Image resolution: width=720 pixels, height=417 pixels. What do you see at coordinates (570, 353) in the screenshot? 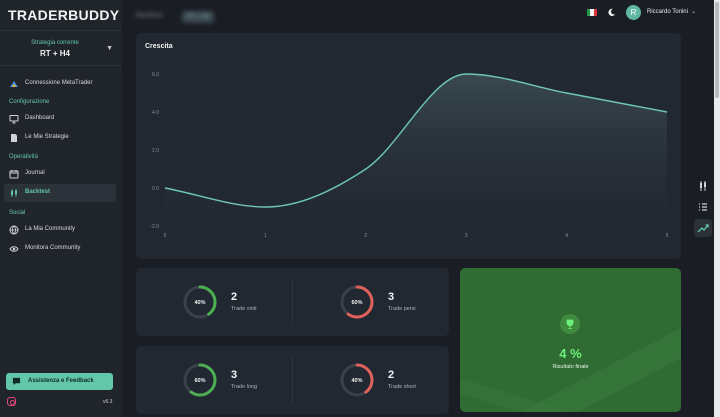
I see `final-result-value: 4 %` at bounding box center [570, 353].